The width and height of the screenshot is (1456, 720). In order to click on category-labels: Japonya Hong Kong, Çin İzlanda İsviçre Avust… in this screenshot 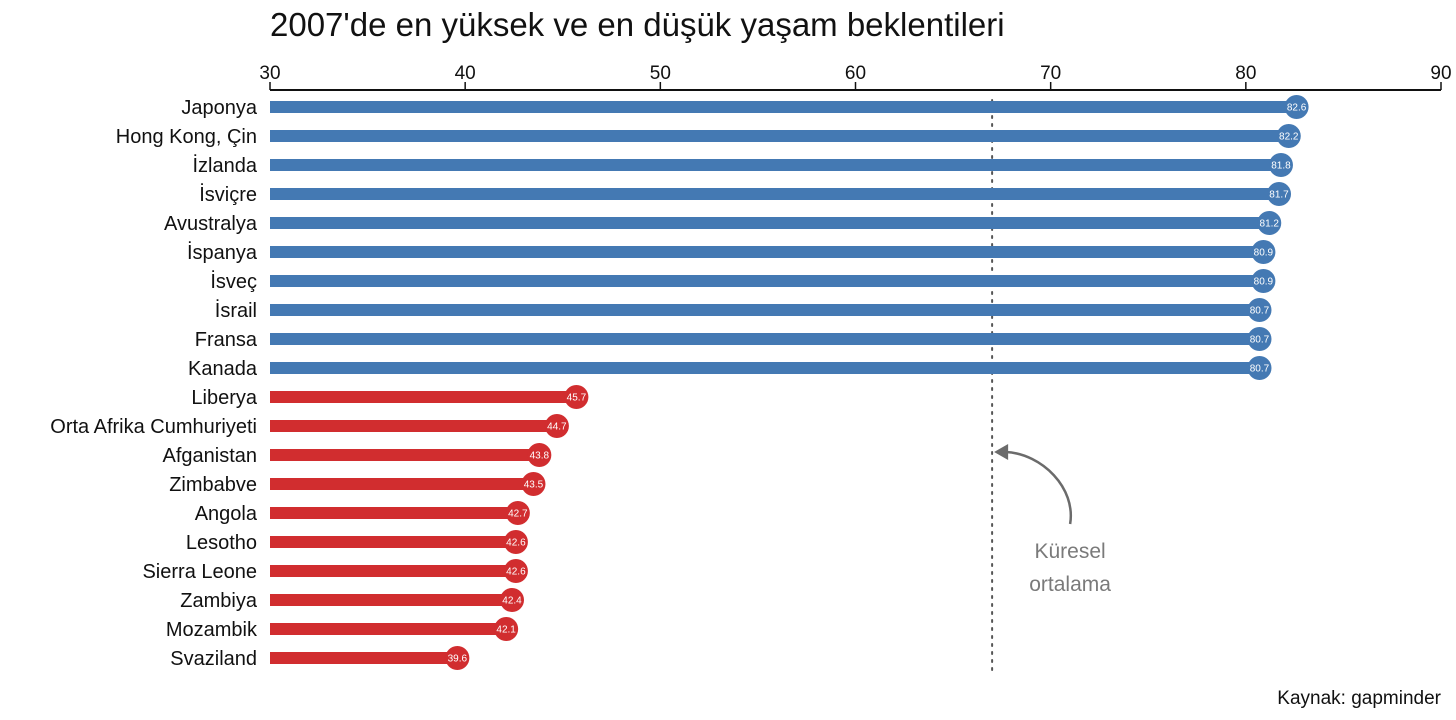, I will do `click(154, 383)`.